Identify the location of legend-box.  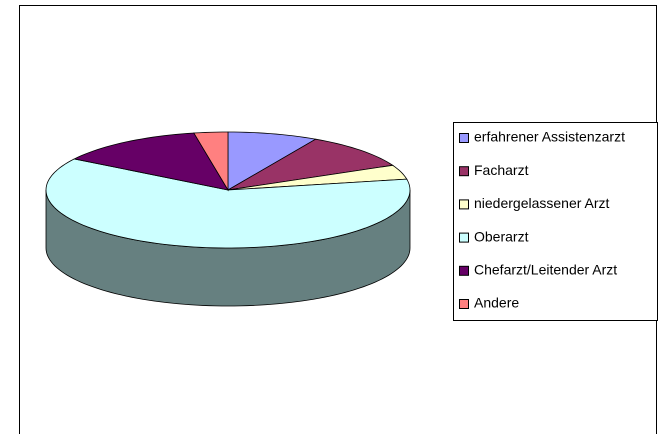
(555, 221).